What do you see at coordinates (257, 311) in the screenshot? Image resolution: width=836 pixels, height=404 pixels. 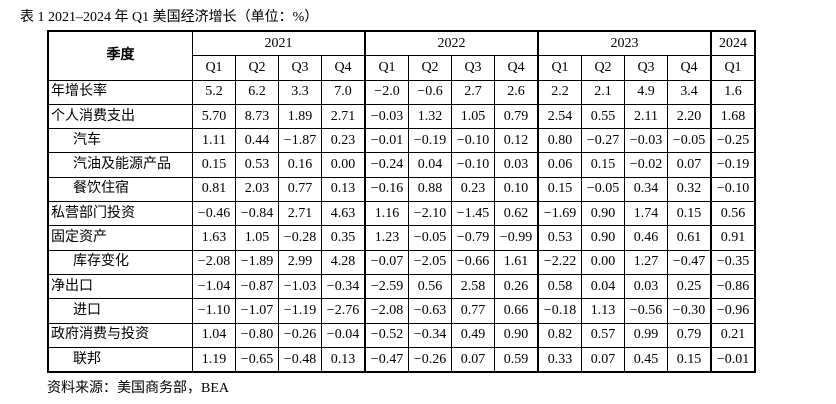 I see `cell-value: −1.07` at bounding box center [257, 311].